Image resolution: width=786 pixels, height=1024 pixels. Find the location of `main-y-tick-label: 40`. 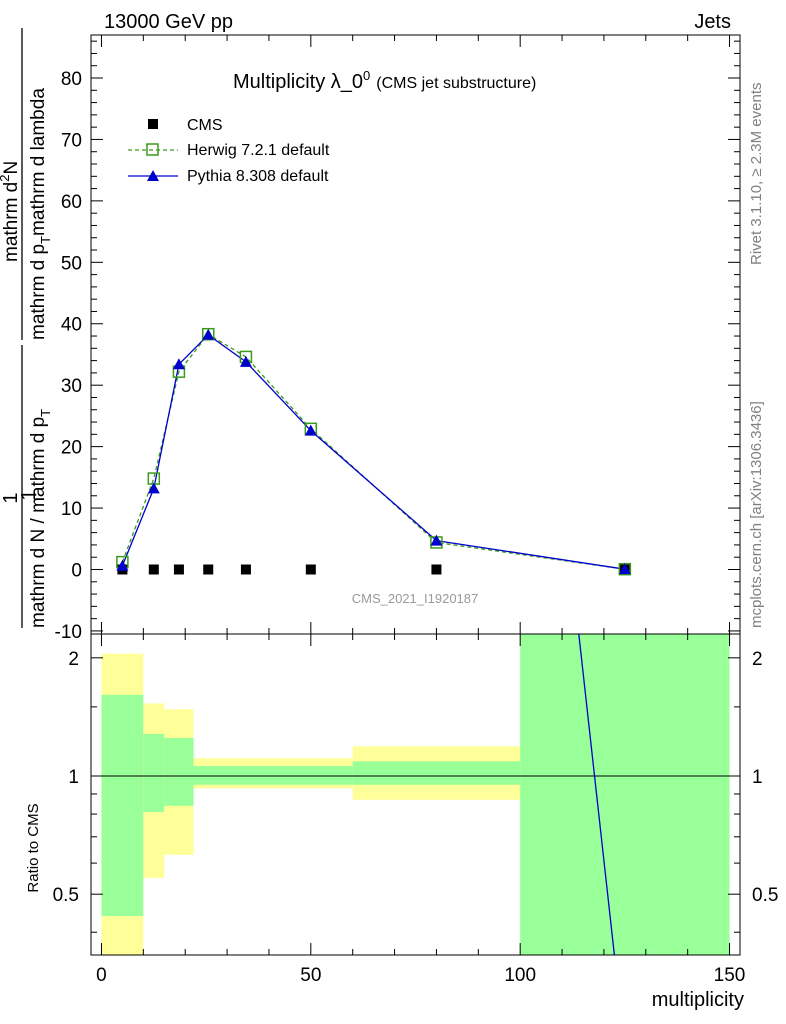

main-y-tick-label: 40 is located at coordinates (71, 325).